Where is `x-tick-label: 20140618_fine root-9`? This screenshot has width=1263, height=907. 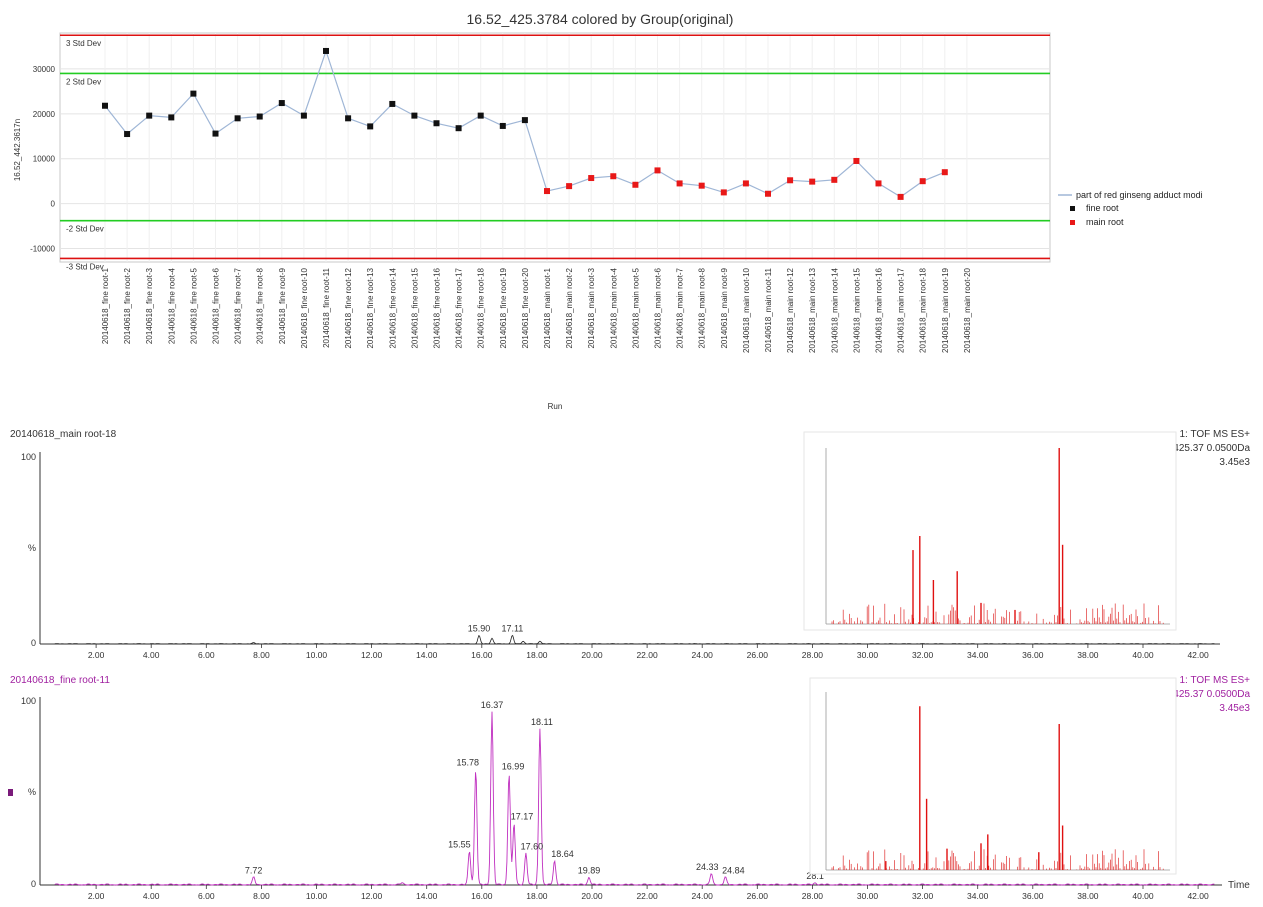 x-tick-label: 20140618_fine root-9 is located at coordinates (282, 305).